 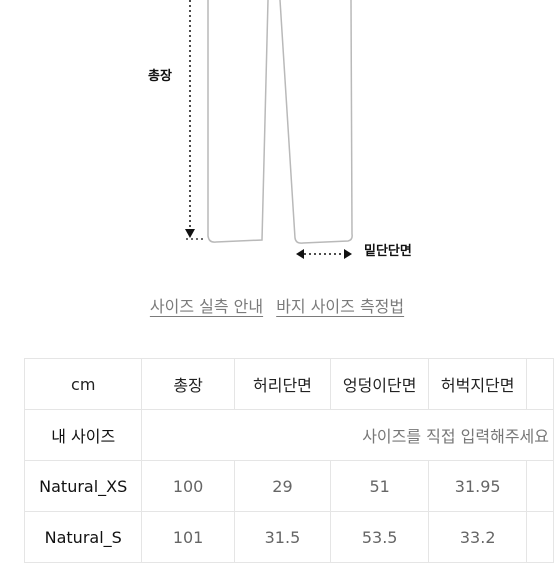 I want to click on guide-links: 사이즈 실측 안내 바지 사이즈 측정법, so click(x=277, y=305).